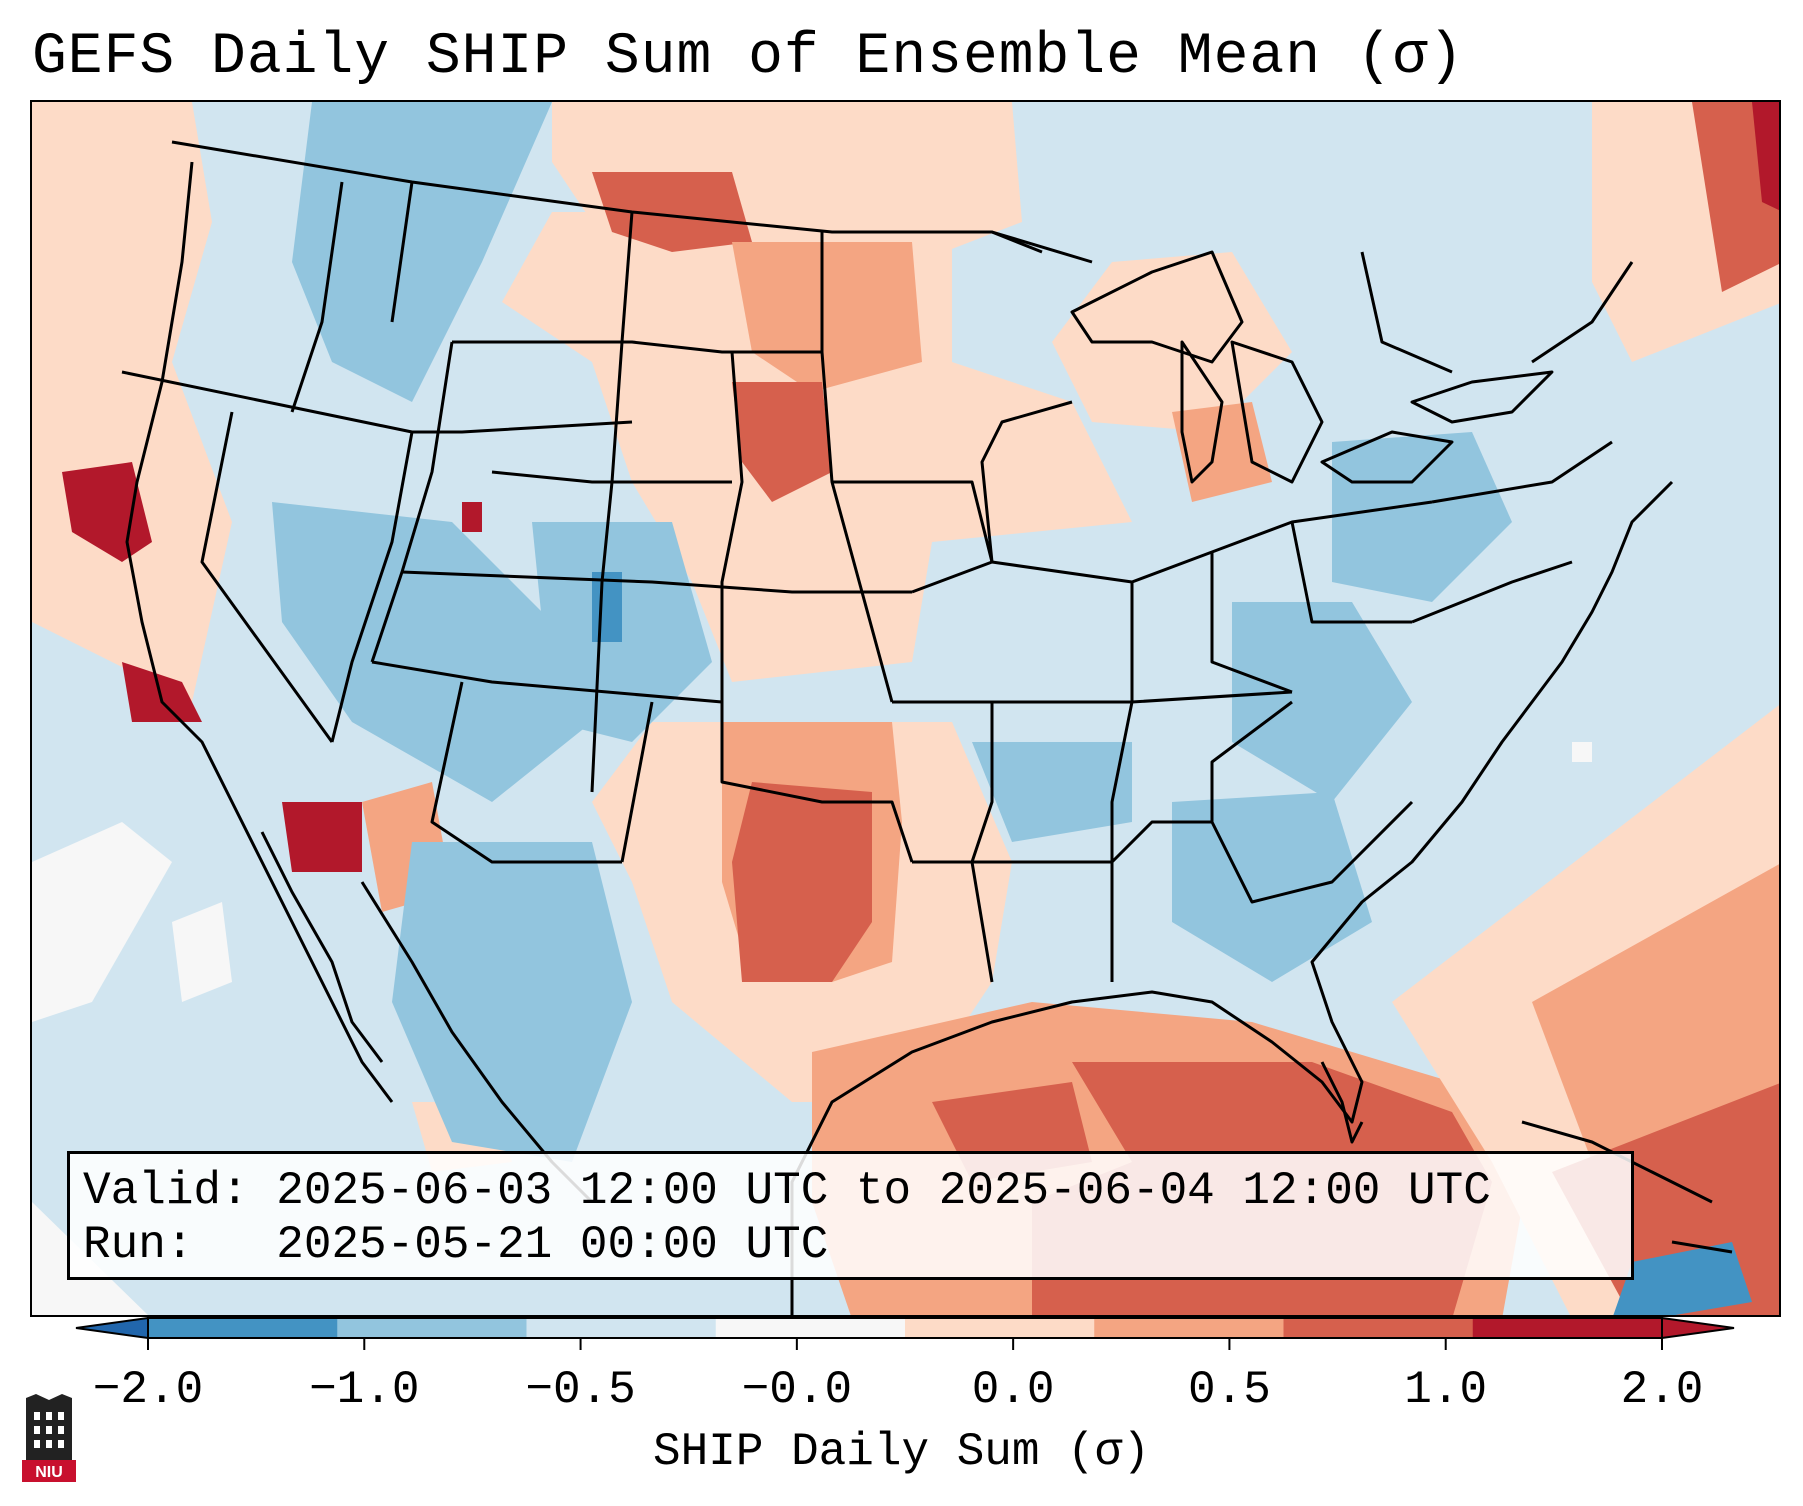  I want to click on logo-windows, so click(49, 1430).